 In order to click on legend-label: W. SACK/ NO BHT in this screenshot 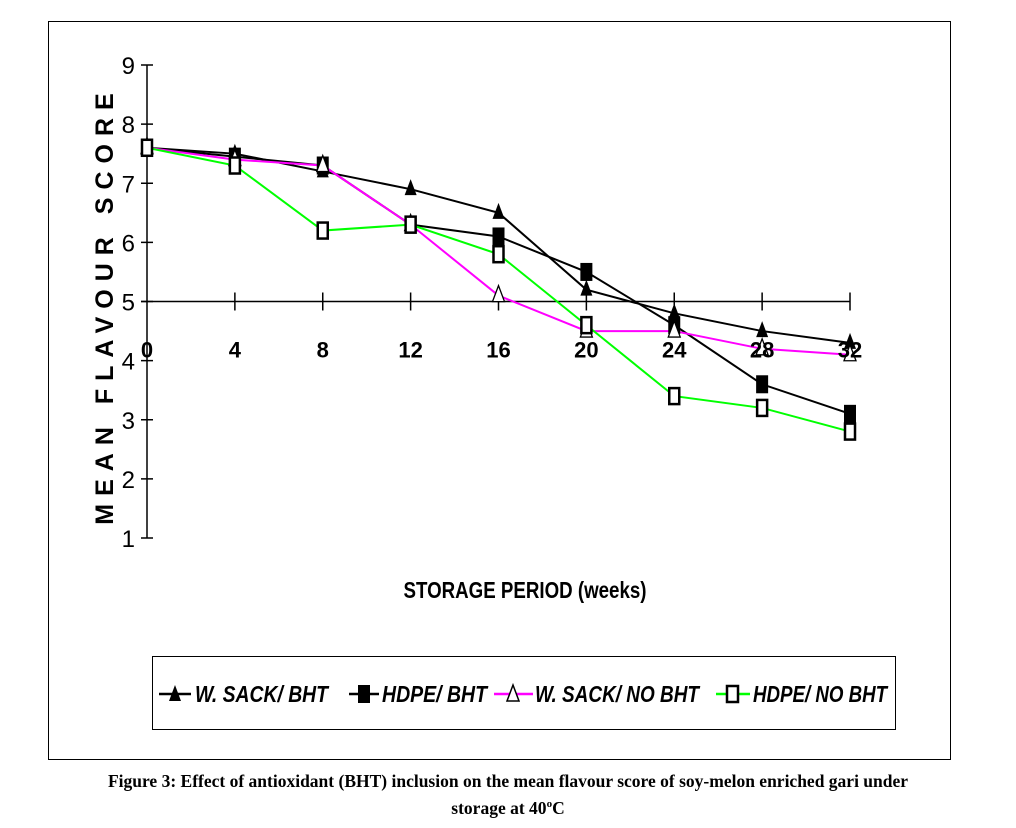, I will do `click(618, 694)`.